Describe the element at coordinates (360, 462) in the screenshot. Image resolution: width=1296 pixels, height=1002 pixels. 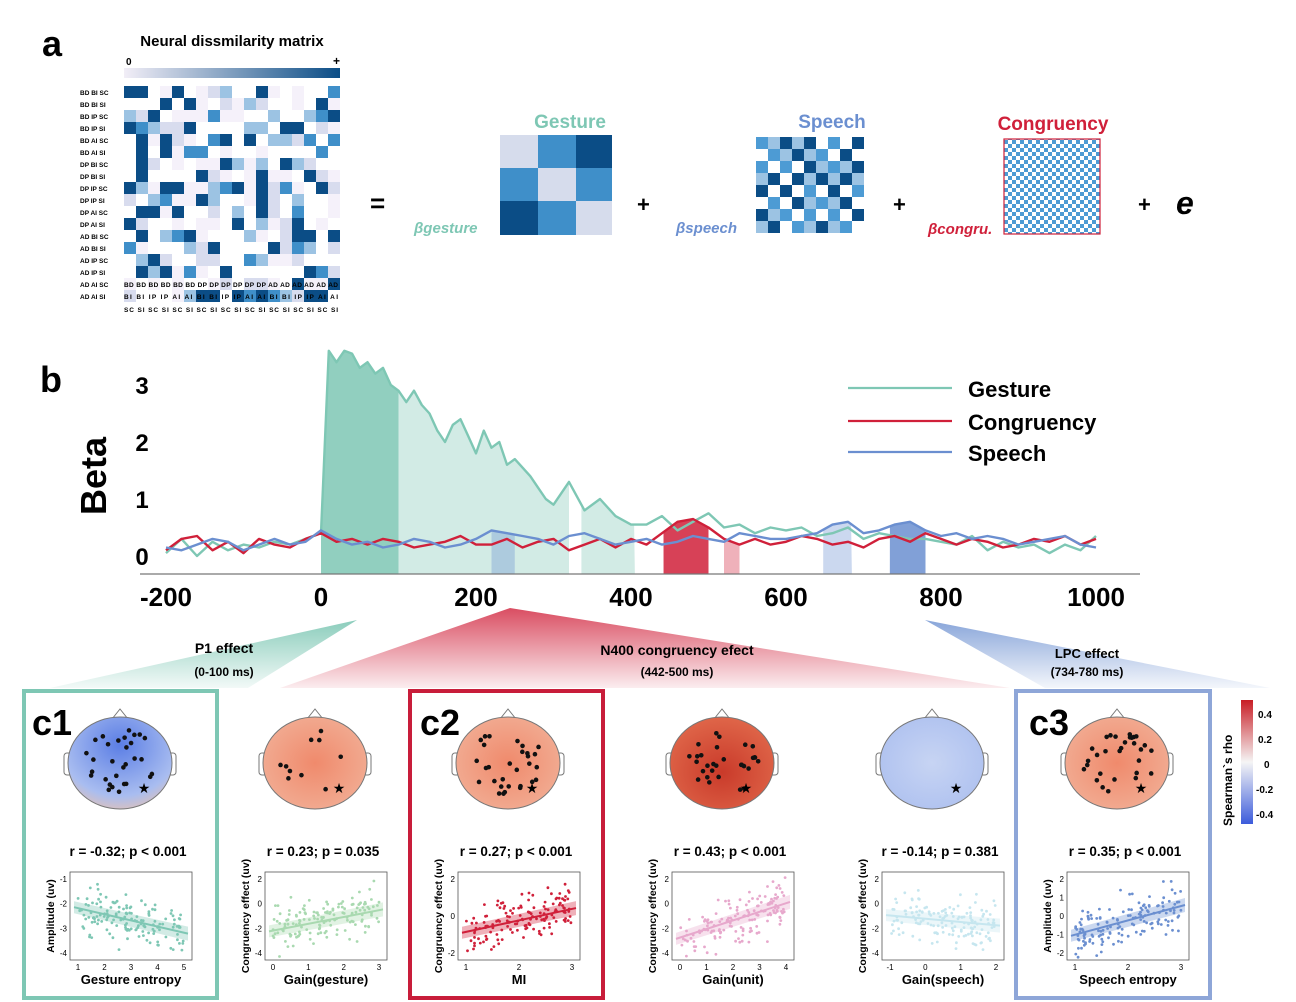
I see `shaded-window-gesture` at that location.